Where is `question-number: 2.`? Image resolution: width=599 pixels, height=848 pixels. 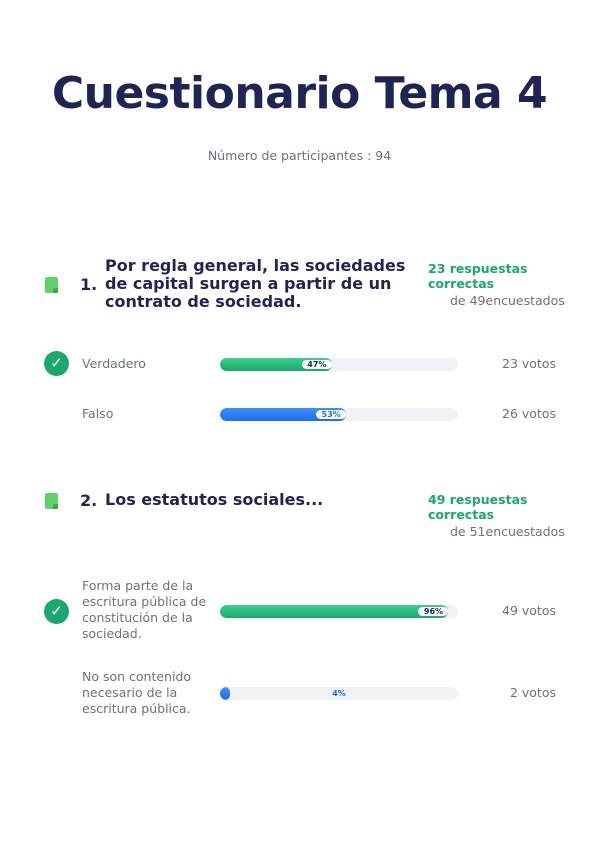 question-number: 2. is located at coordinates (89, 500).